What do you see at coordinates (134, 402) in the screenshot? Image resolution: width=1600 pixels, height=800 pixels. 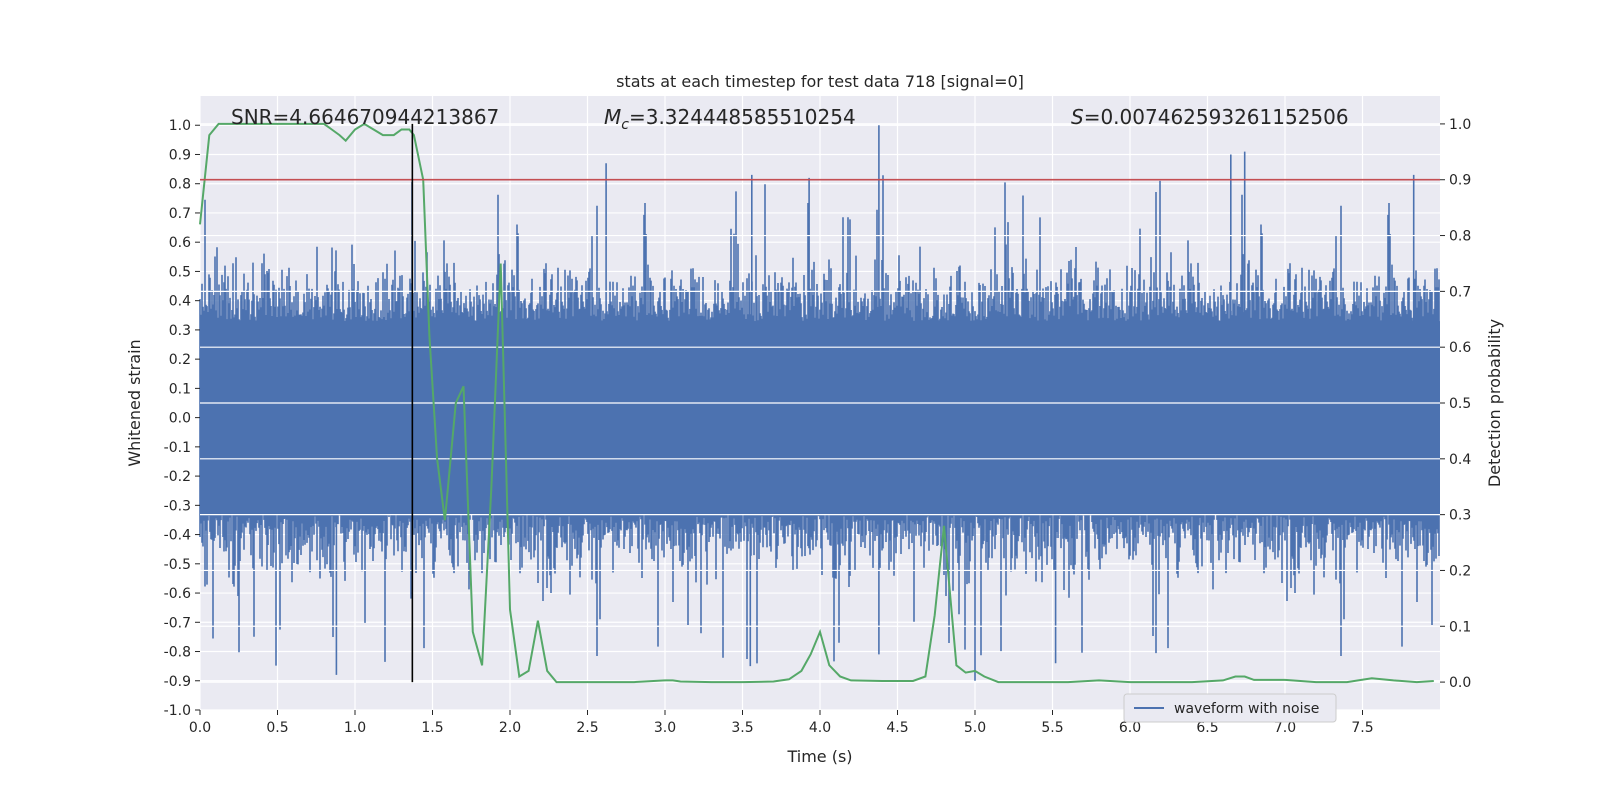 I see `y-axis-label: Whitened strain` at bounding box center [134, 402].